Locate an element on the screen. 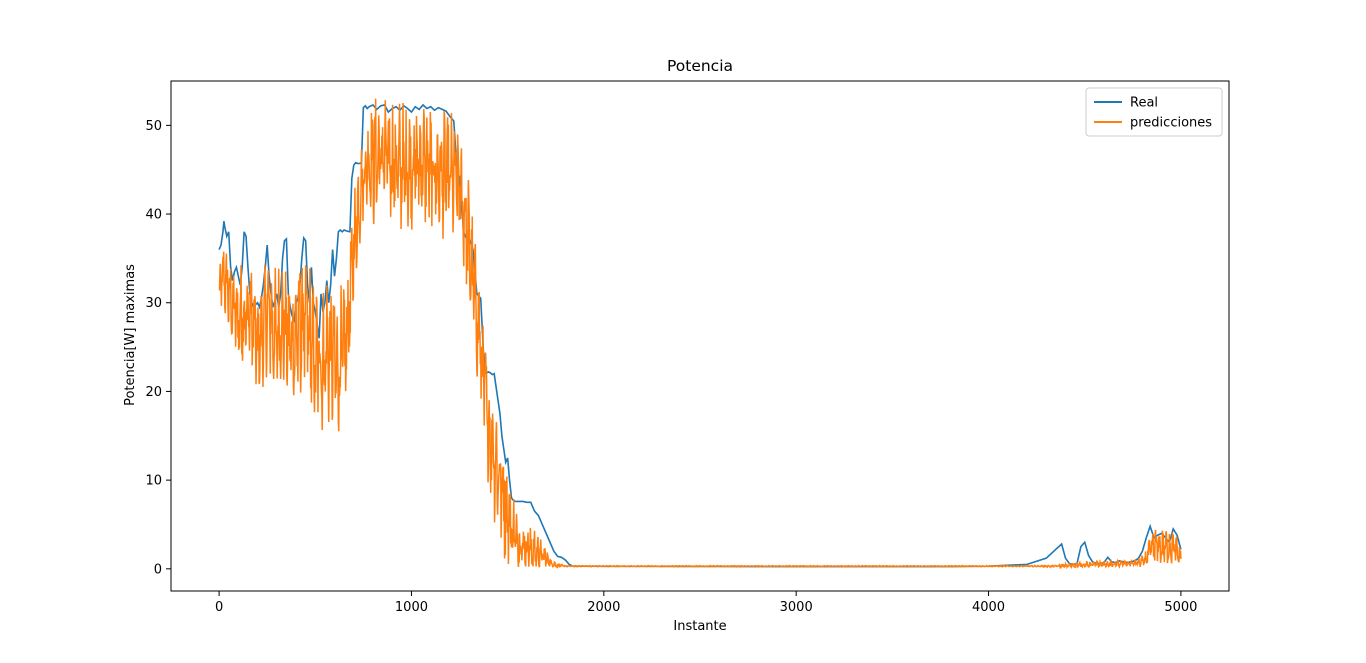 The image size is (1366, 663). y-tick-label: 50 is located at coordinates (153, 126).